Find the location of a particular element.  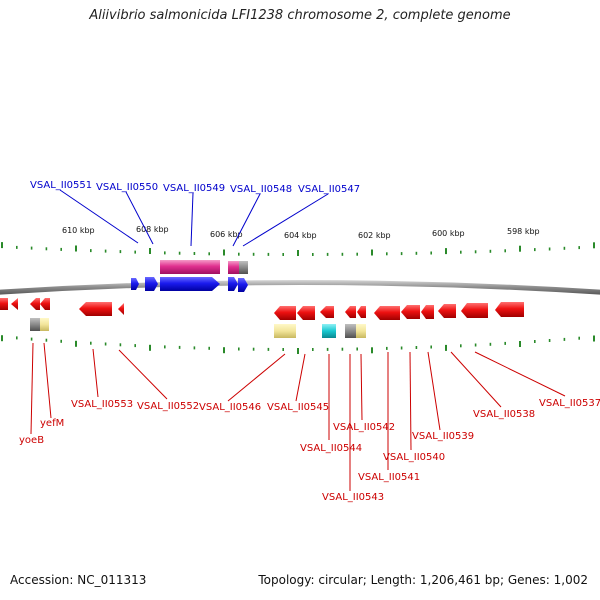

gene-label: VSAL_II0552 is located at coordinates (168, 406).